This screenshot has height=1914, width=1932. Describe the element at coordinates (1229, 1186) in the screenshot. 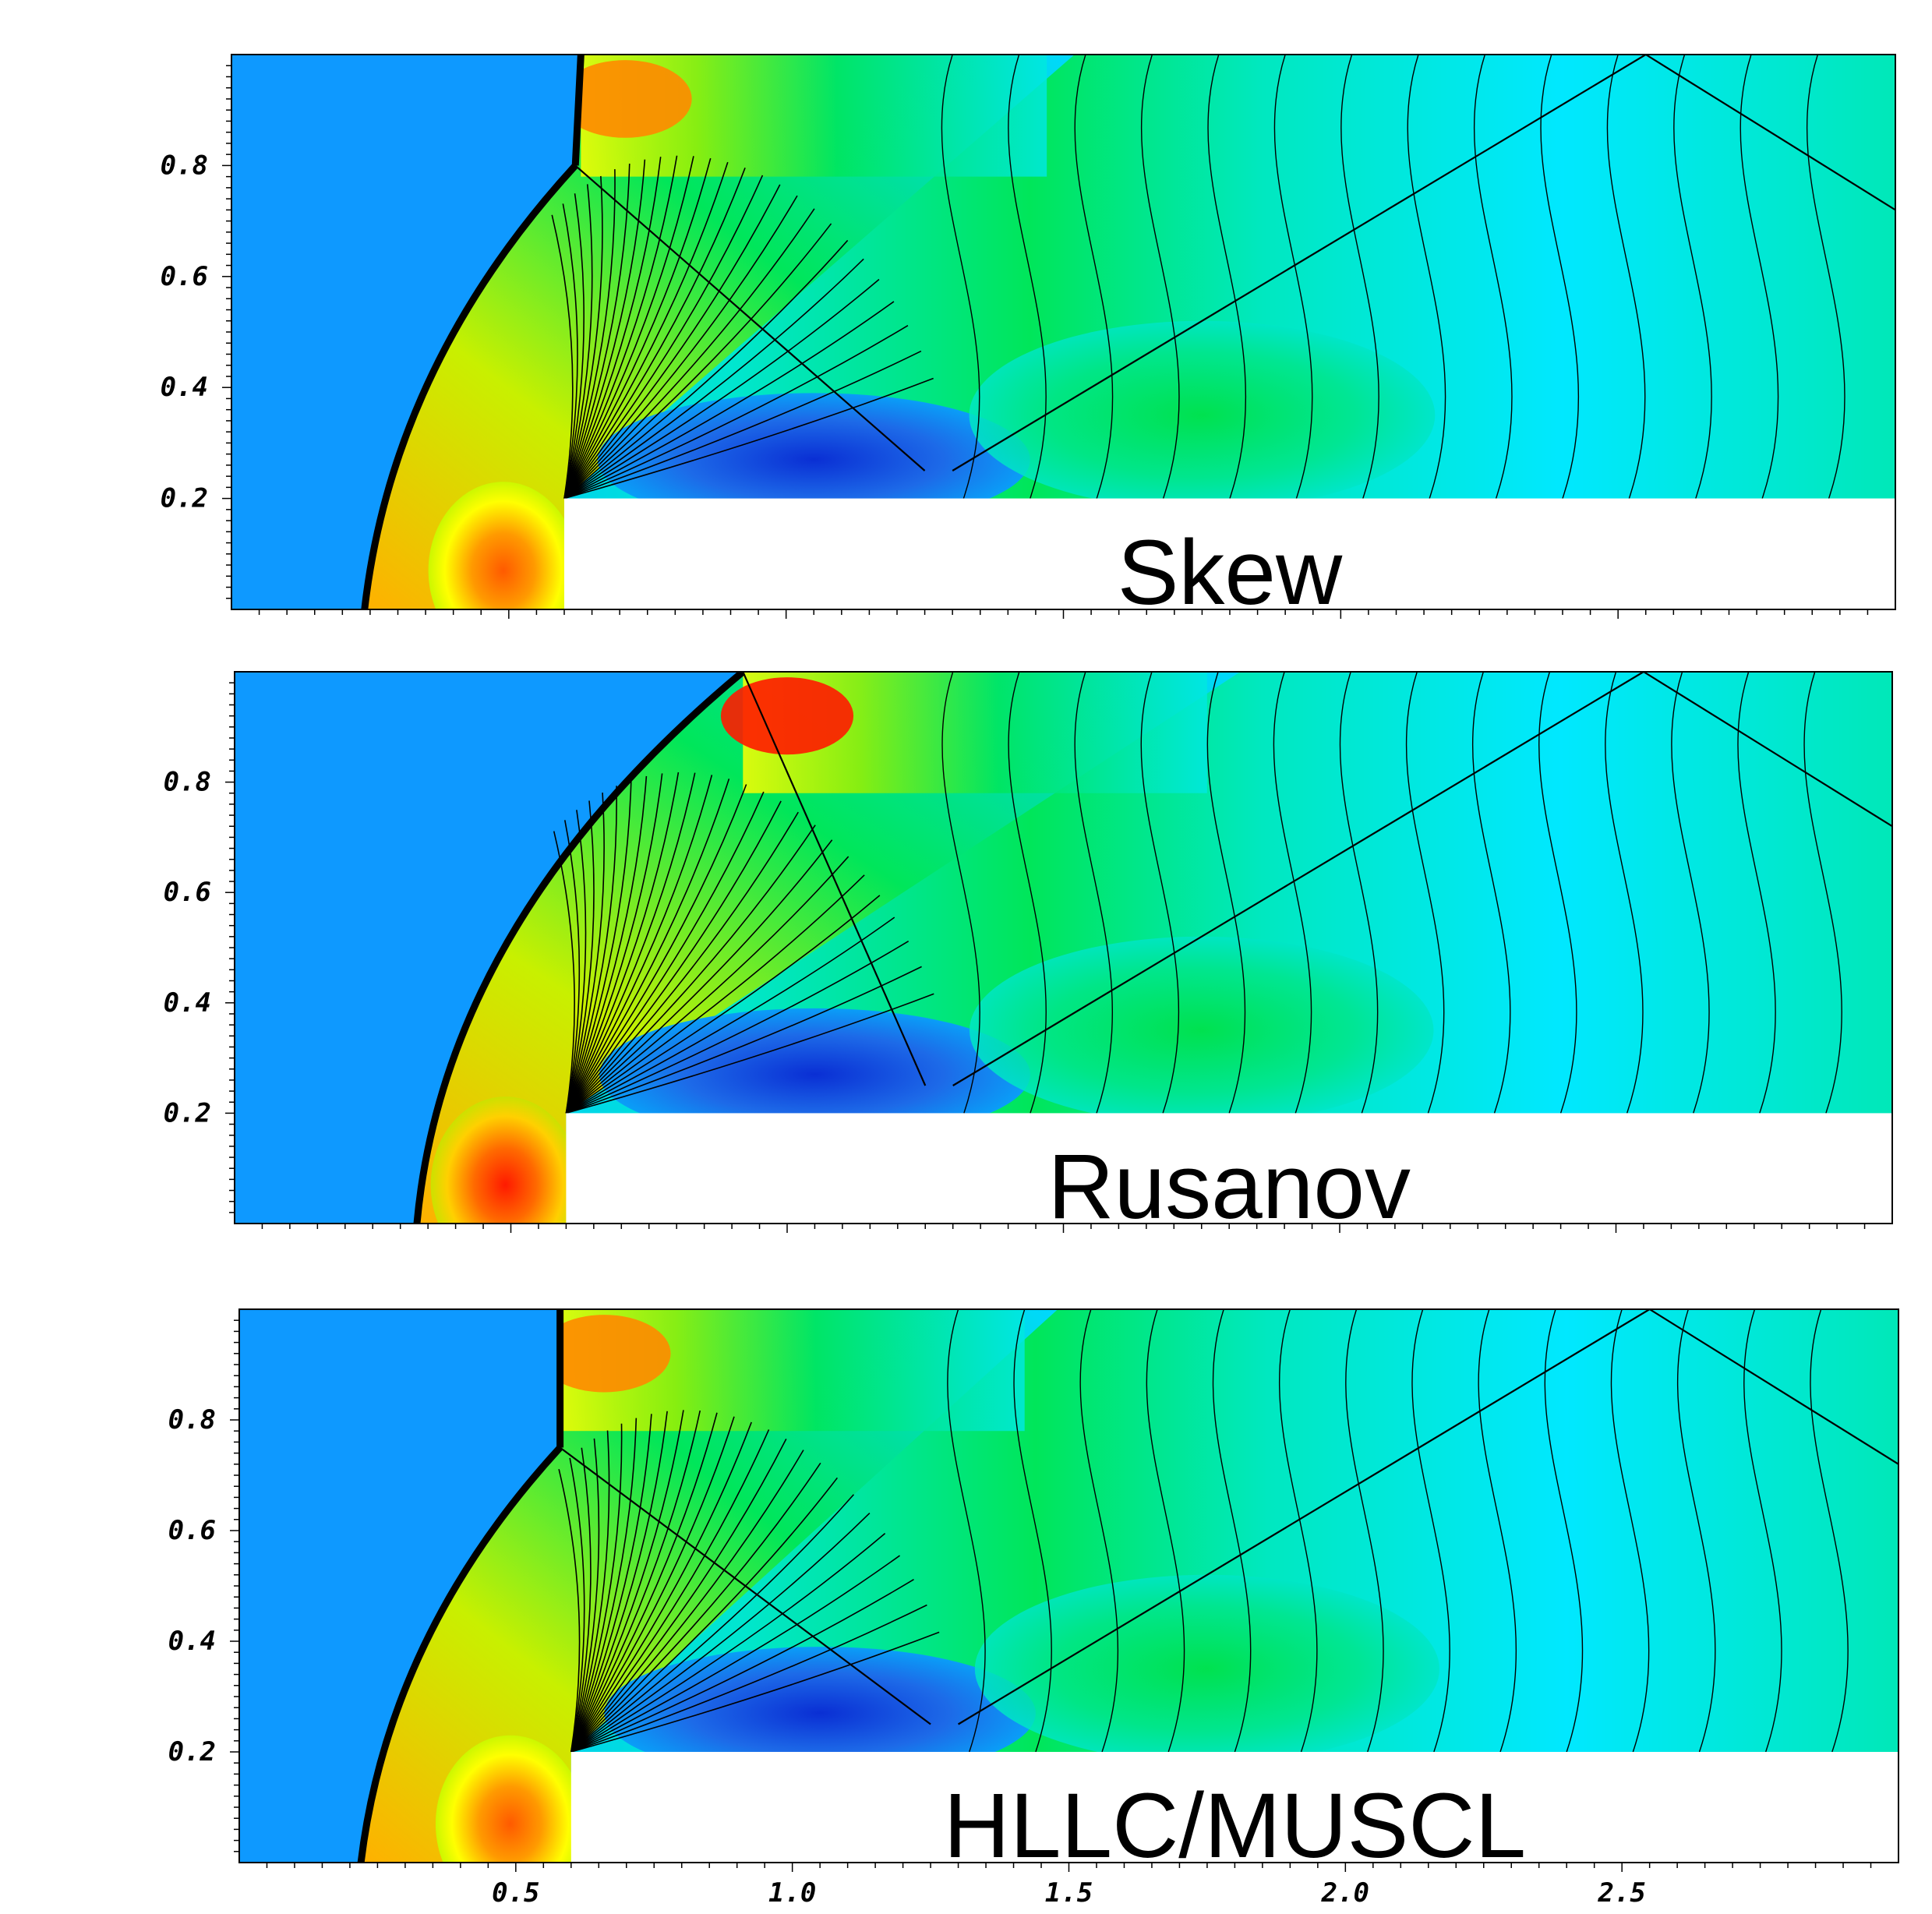

I see `method-label: Rusanov` at that location.